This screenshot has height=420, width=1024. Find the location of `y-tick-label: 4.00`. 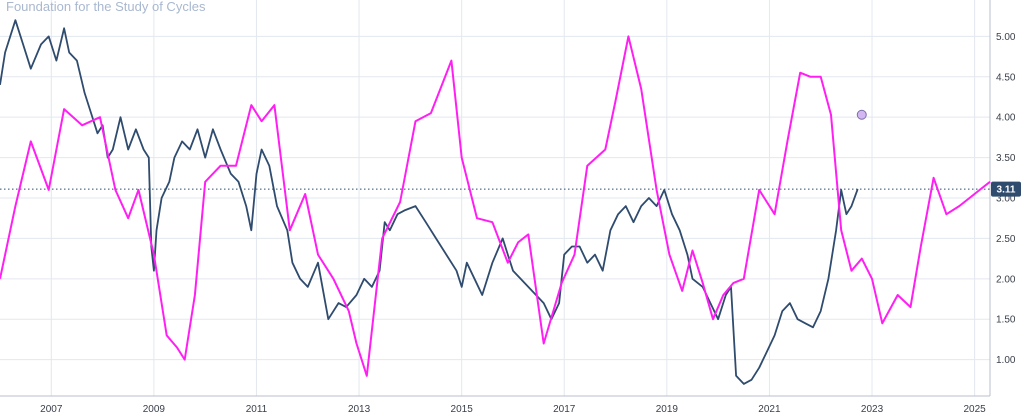

y-tick-label: 4.00 is located at coordinates (1006, 118).